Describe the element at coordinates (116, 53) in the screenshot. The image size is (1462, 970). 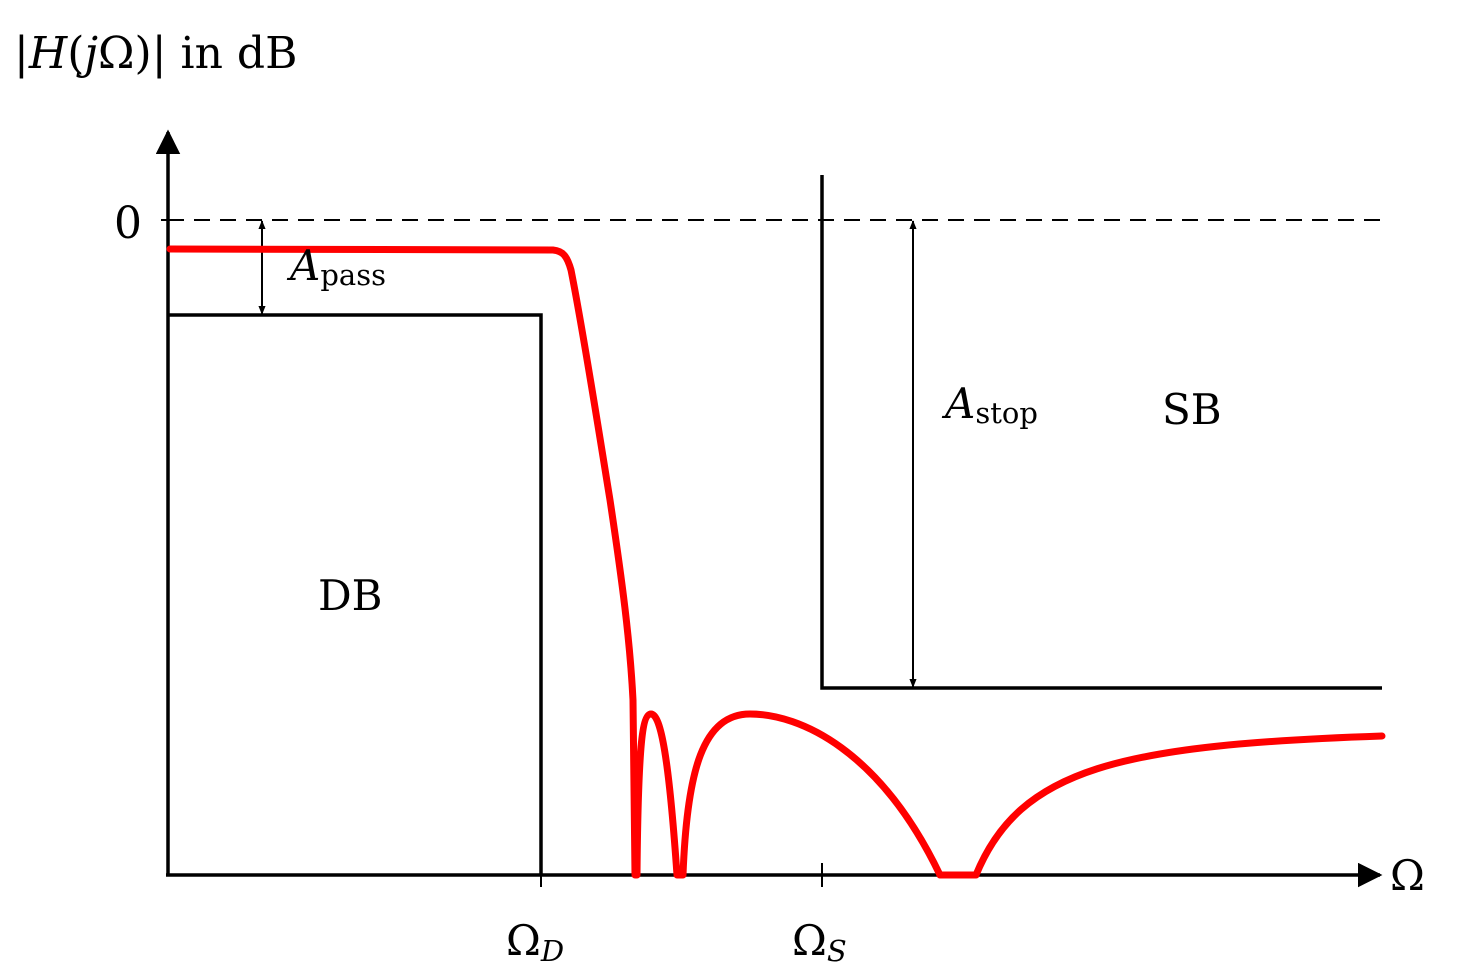
I see `title-omega: Ω` at that location.